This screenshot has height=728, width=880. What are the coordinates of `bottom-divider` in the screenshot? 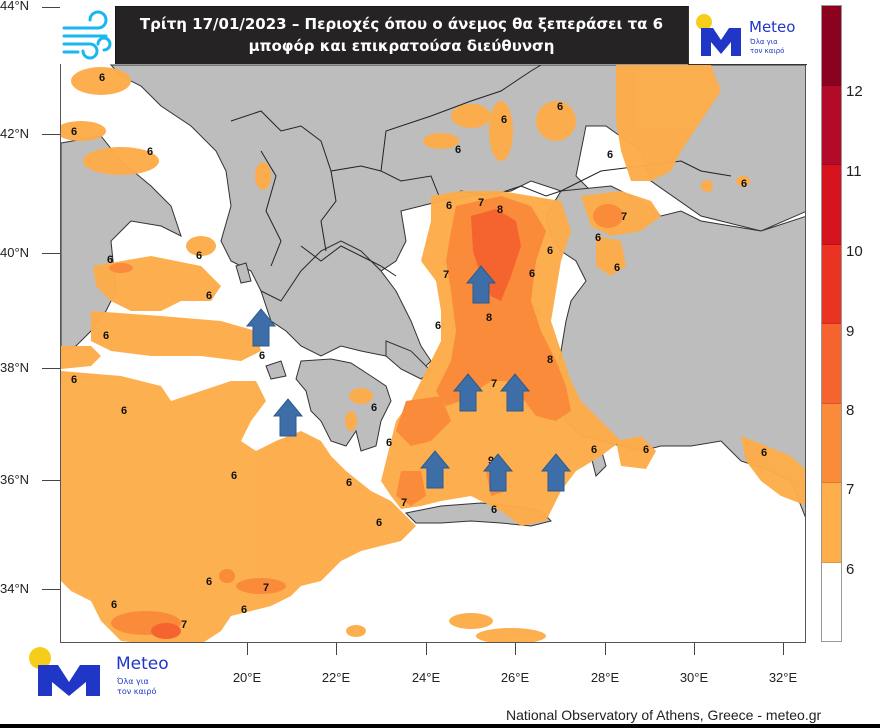 It's located at (440, 726).